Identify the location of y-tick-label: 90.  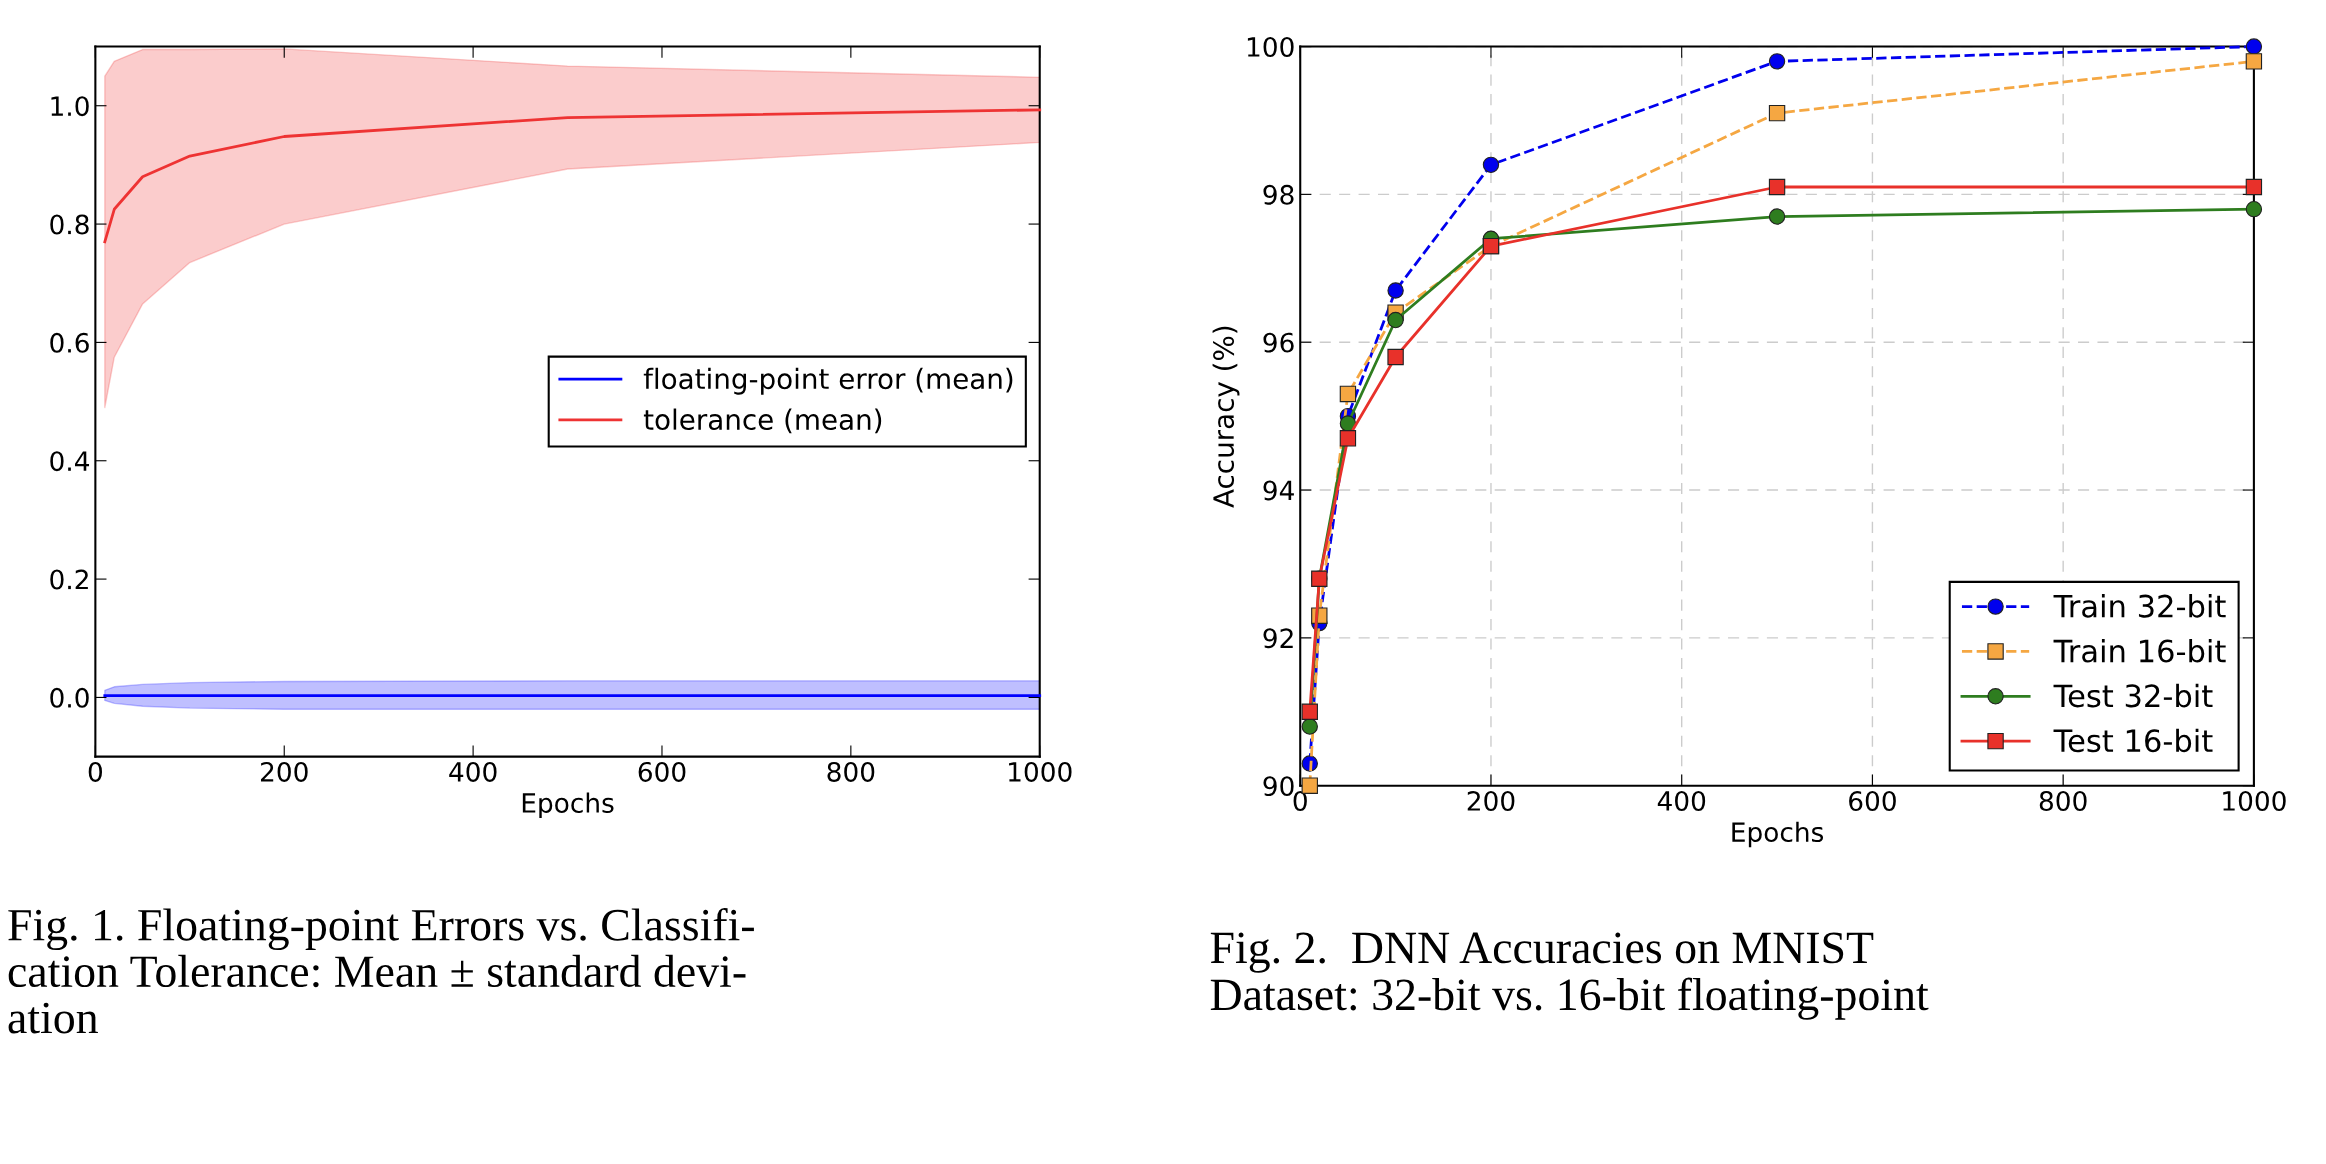
(1278, 786).